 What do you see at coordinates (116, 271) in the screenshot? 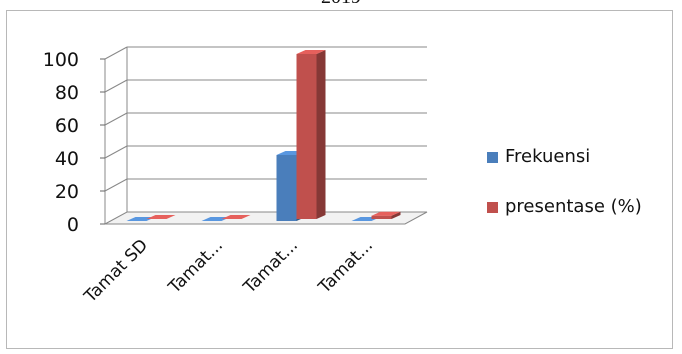
I see `category-label: Tamat SD` at bounding box center [116, 271].